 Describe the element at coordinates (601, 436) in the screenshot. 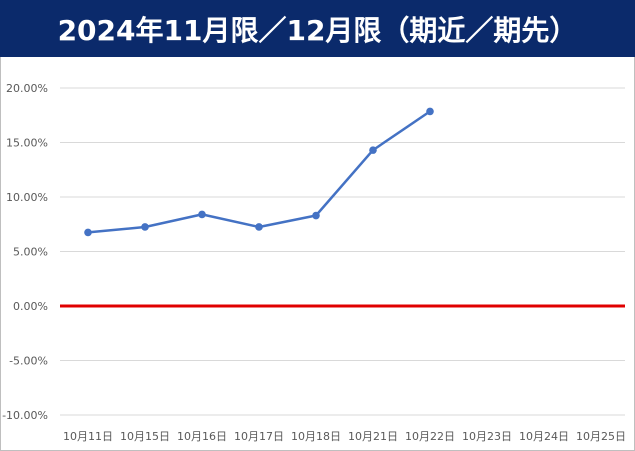

I see `x-tick-label: 10月25日` at that location.